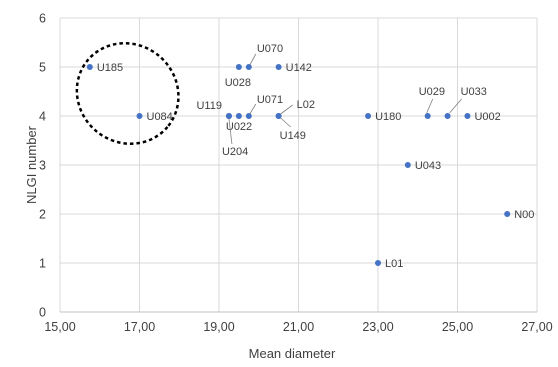 This screenshot has width=558, height=367. What do you see at coordinates (42, 68) in the screenshot?
I see `y-tick-label: 5` at bounding box center [42, 68].